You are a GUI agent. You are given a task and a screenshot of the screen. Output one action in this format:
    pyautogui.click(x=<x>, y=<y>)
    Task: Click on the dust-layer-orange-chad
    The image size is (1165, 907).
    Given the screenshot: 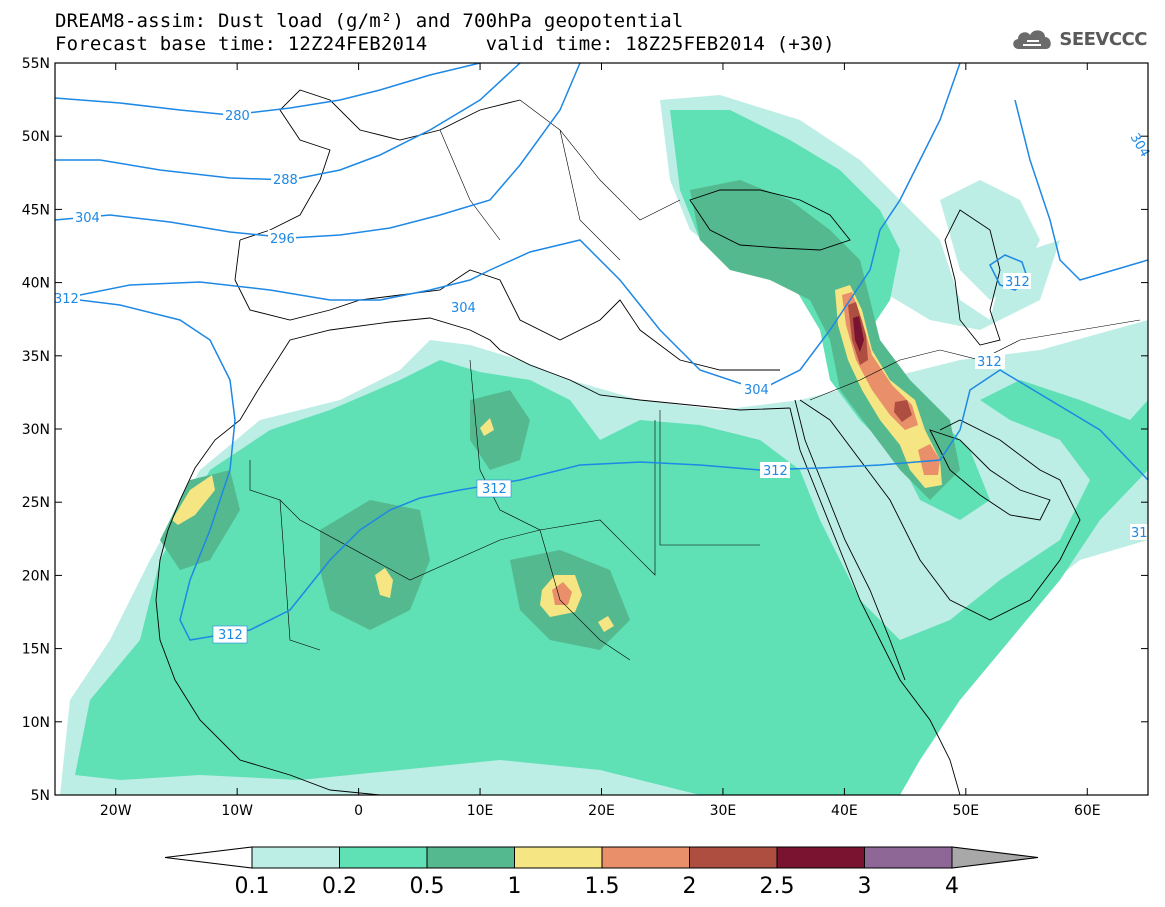 What is the action you would take?
    pyautogui.click(x=562, y=593)
    